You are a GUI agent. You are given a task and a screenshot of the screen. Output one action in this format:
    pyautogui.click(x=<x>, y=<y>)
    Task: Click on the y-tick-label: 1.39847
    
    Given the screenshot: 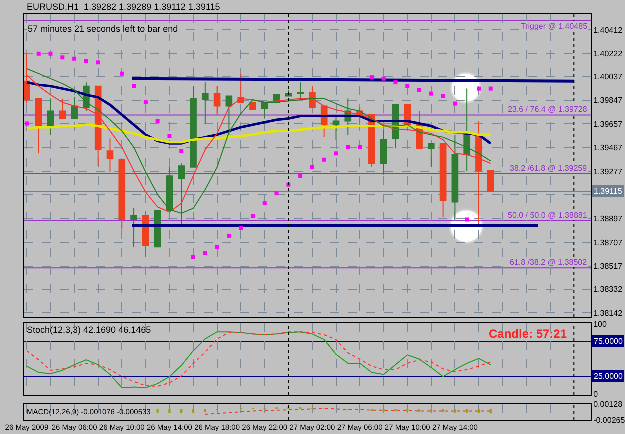 What is the action you would take?
    pyautogui.click(x=609, y=101)
    